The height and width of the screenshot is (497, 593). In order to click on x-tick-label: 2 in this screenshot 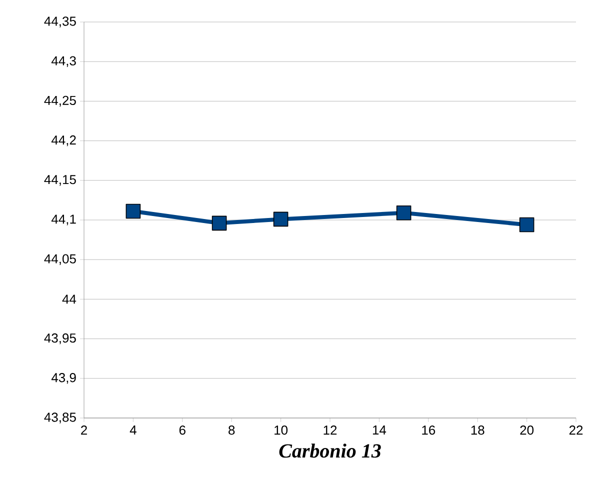, I will do `click(84, 430)`.